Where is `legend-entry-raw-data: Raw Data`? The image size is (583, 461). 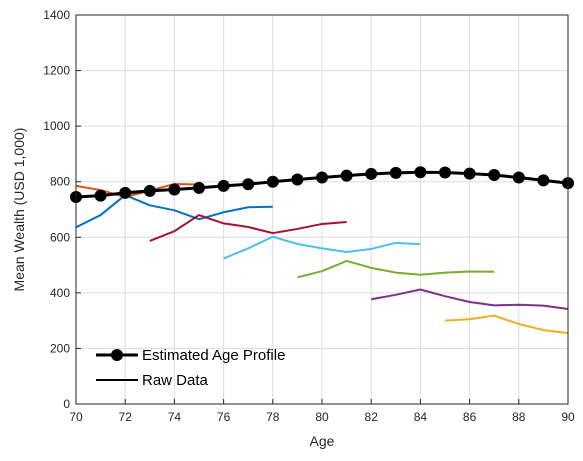 legend-entry-raw-data: Raw Data is located at coordinates (175, 380).